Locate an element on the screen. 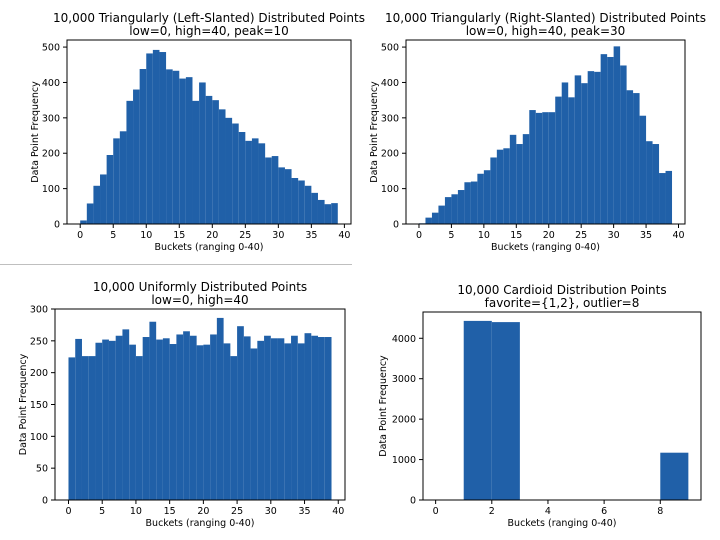 The image size is (720, 540). chart3-x-tick-label: 40 is located at coordinates (338, 511).